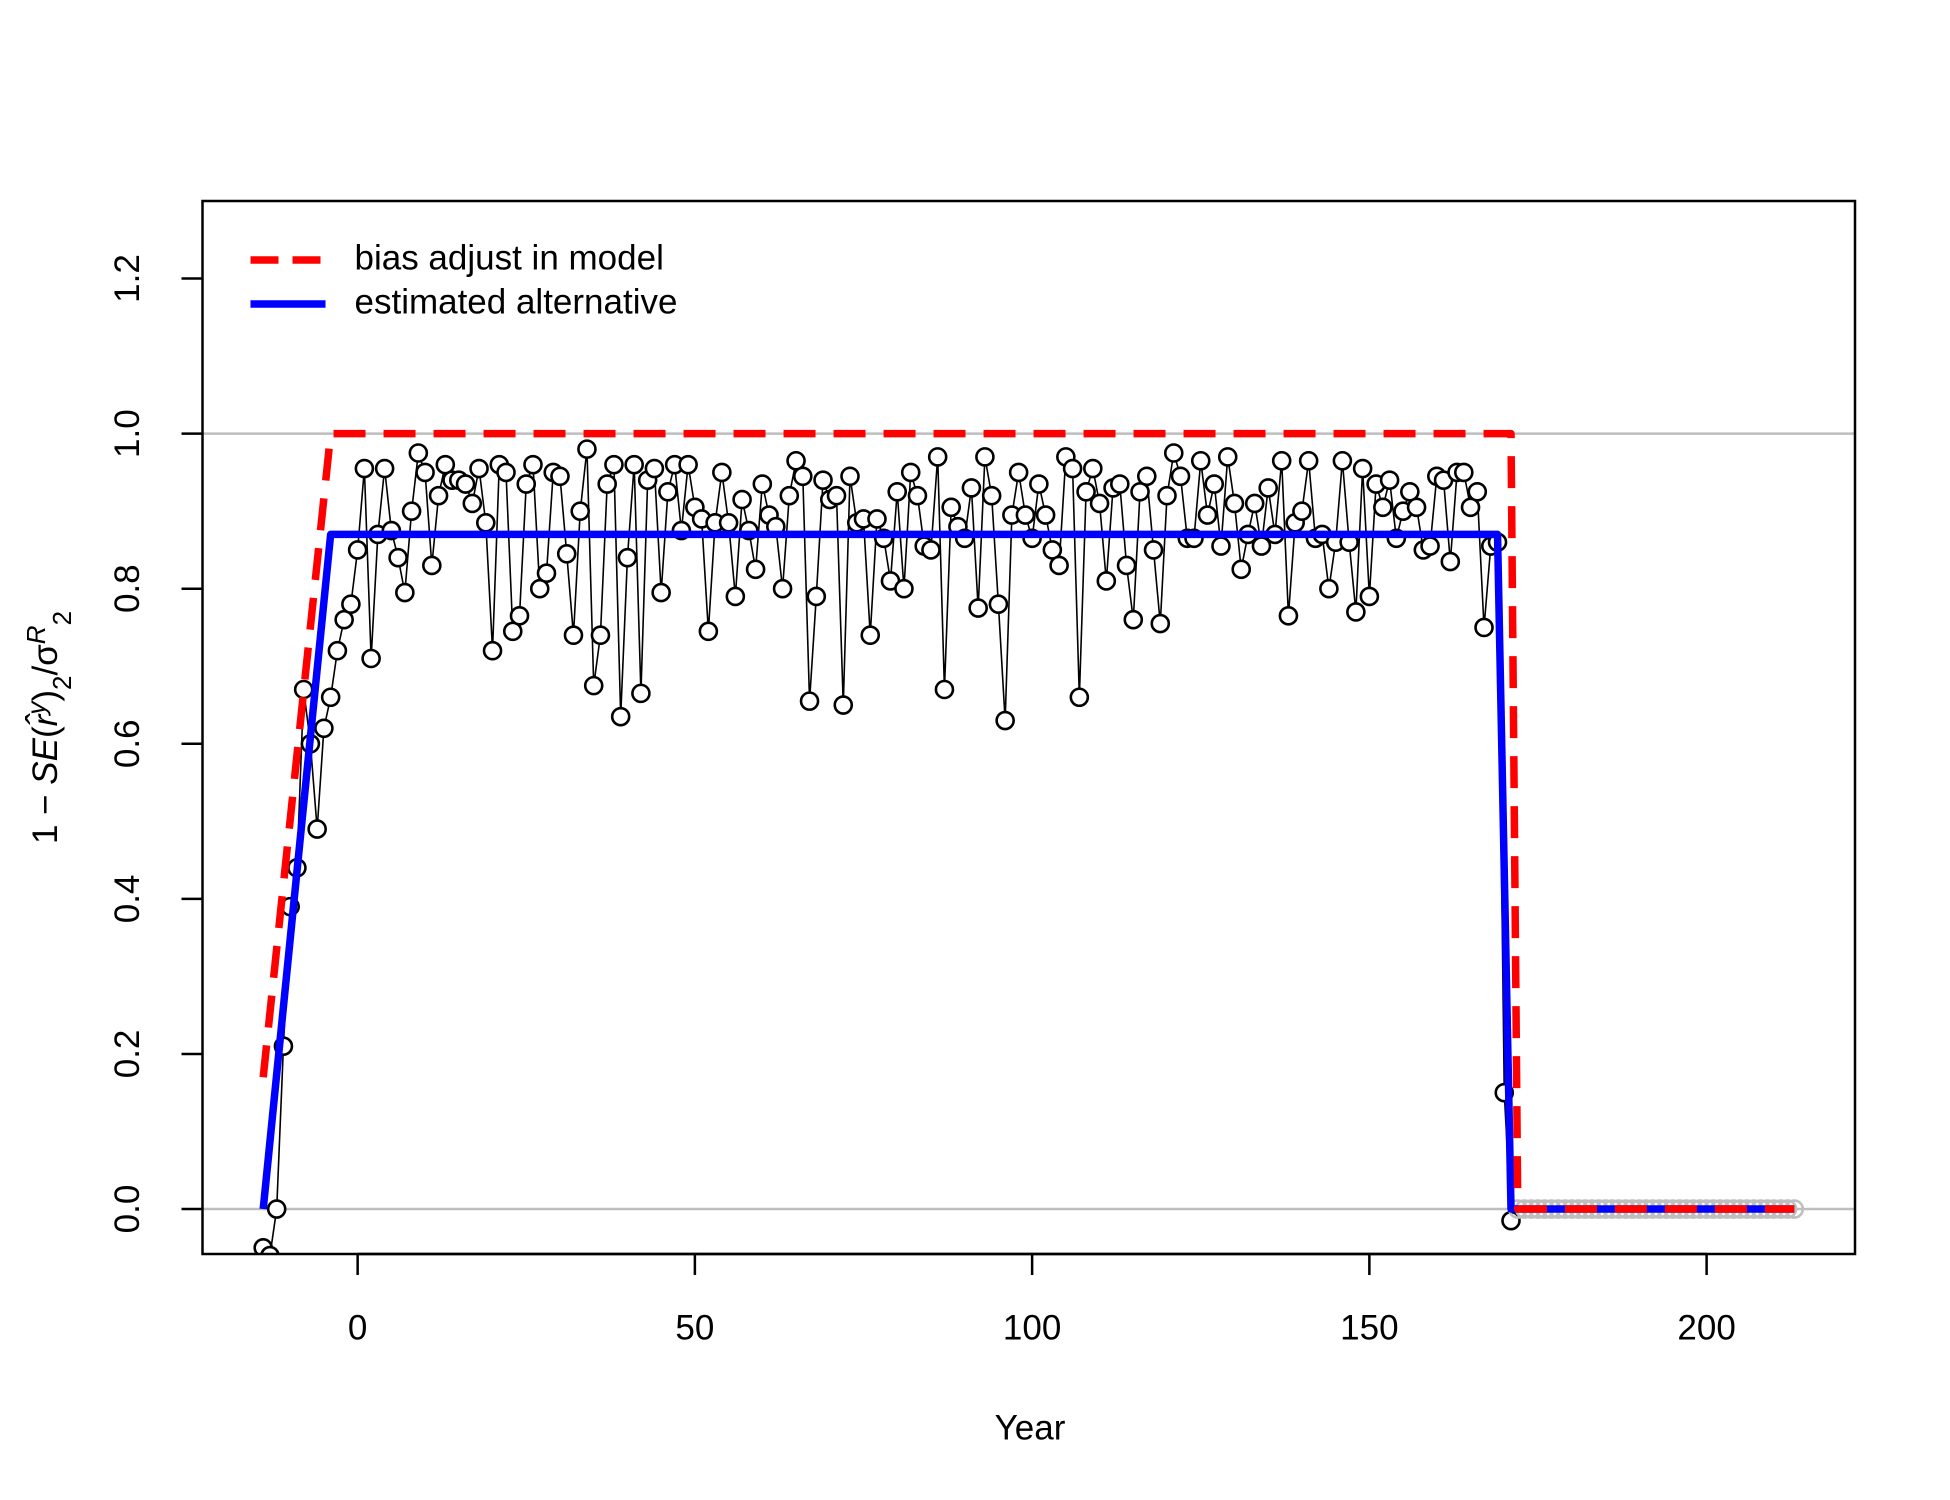 Image resolution: width=1950 pixels, height=1500 pixels. What do you see at coordinates (516, 301) in the screenshot?
I see `legend-label: estimated alternative` at bounding box center [516, 301].